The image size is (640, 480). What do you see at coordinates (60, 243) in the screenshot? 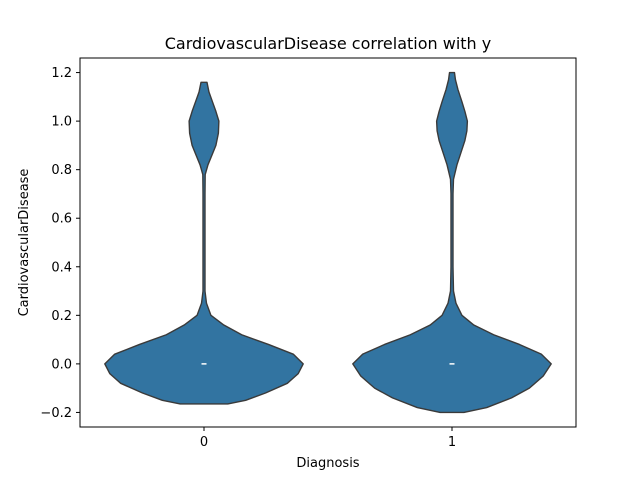
I see `y-axis: −0.2 0.0 0.2 0.4 0.6 0.8 1.0 1.2` at bounding box center [60, 243].